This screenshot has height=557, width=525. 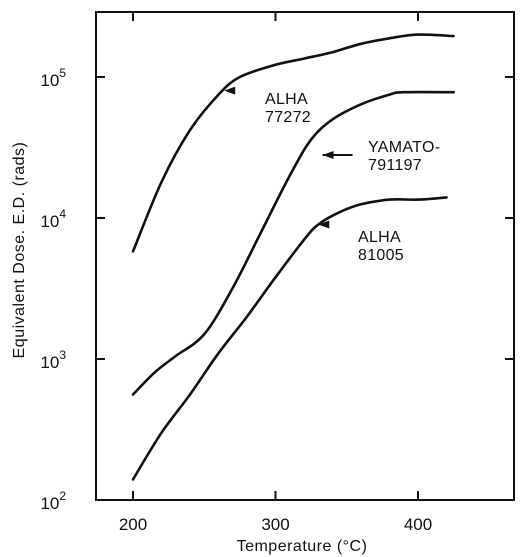 I want to click on x-tick-label: 200, so click(x=133, y=524).